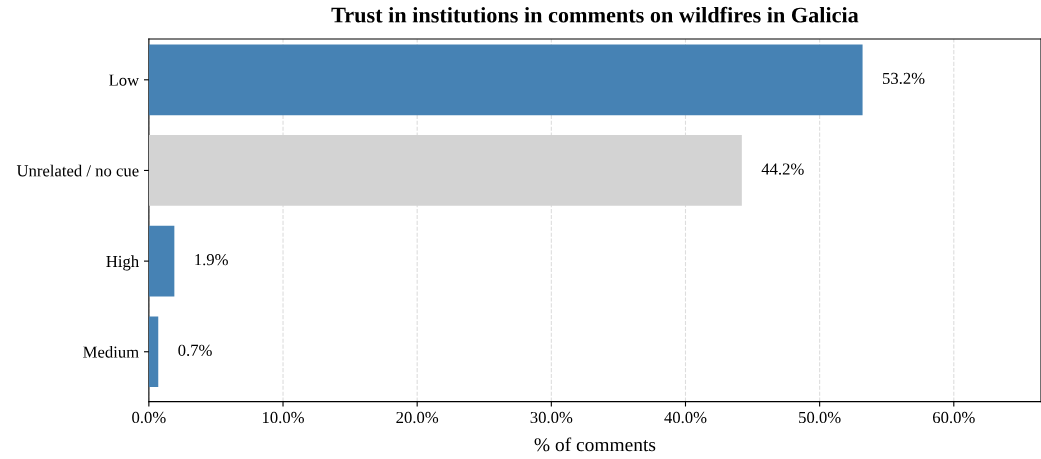 This screenshot has height=459, width=1041. Describe the element at coordinates (595, 14) in the screenshot. I see `chart-title: Trust in institutions in comments on wildfires in Galicia` at that location.